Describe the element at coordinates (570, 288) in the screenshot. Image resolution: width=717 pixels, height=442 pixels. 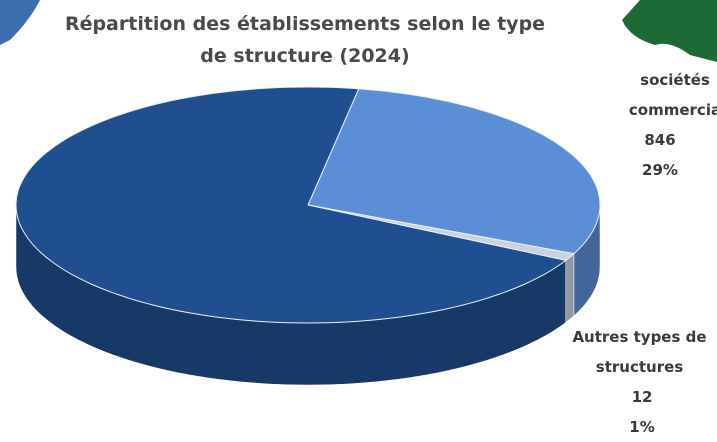
I see `slice-side` at that location.